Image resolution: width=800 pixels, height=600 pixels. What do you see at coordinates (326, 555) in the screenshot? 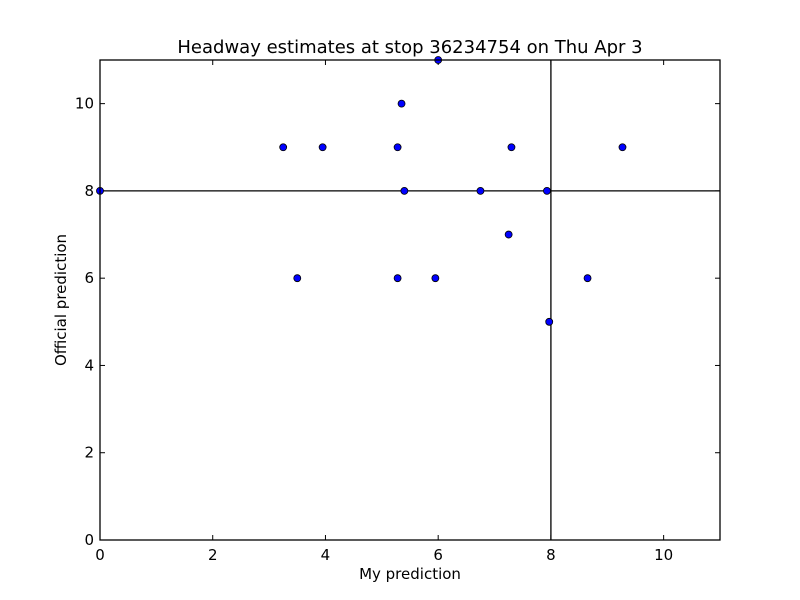
I see `x-tick-label: 4` at bounding box center [326, 555].